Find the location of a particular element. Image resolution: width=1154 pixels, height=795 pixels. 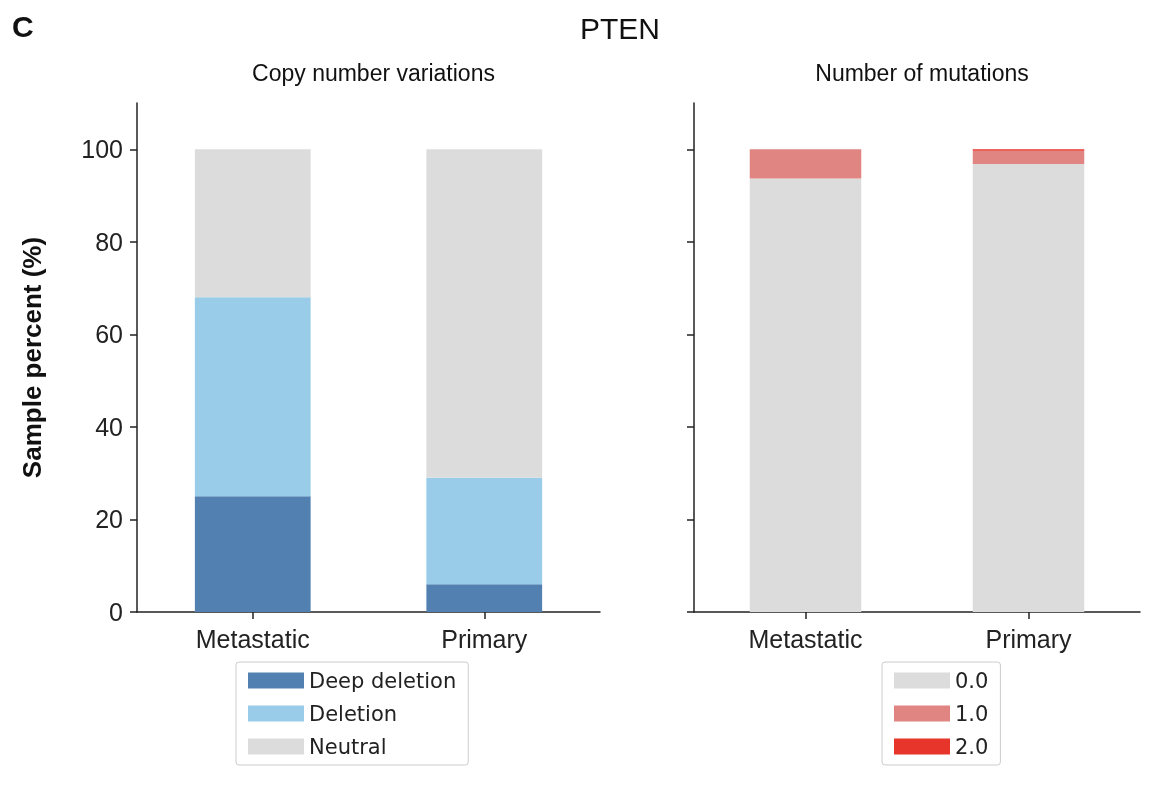

legend-label: 0.0 is located at coordinates (972, 680).